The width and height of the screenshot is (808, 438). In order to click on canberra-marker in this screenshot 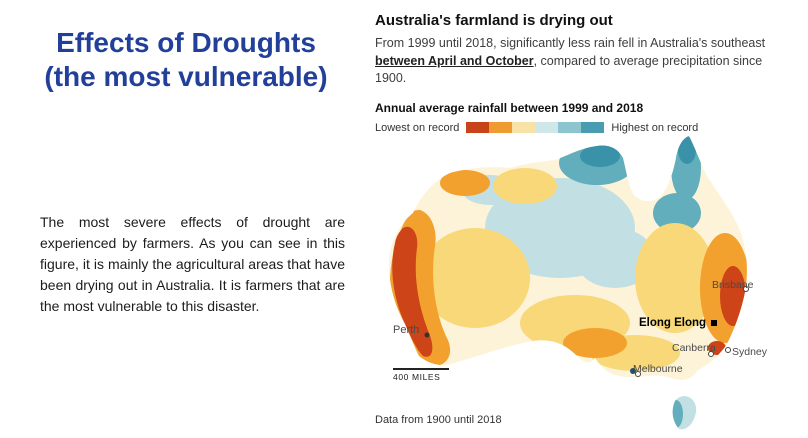, I will do `click(711, 354)`.